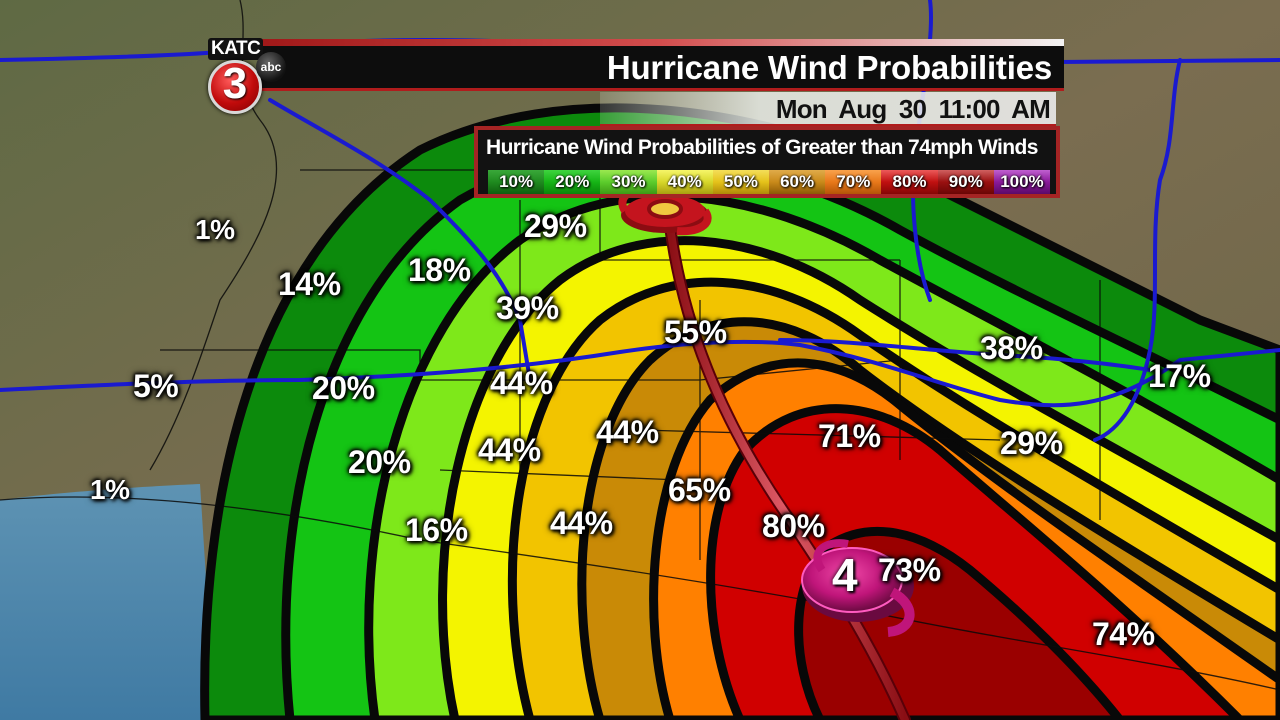 Image resolution: width=1280 pixels, height=720 pixels. What do you see at coordinates (699, 490) in the screenshot?
I see `probability-label: 65%` at bounding box center [699, 490].